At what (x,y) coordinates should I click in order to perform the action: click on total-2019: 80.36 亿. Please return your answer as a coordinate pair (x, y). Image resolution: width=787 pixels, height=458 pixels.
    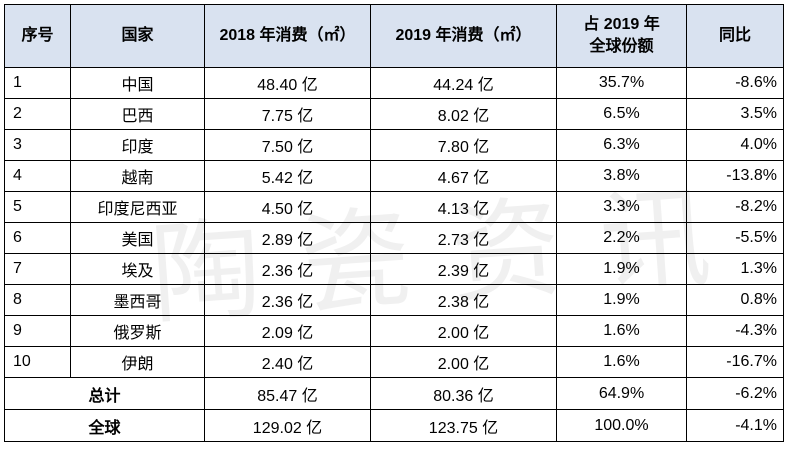
    Looking at the image, I should click on (463, 393).